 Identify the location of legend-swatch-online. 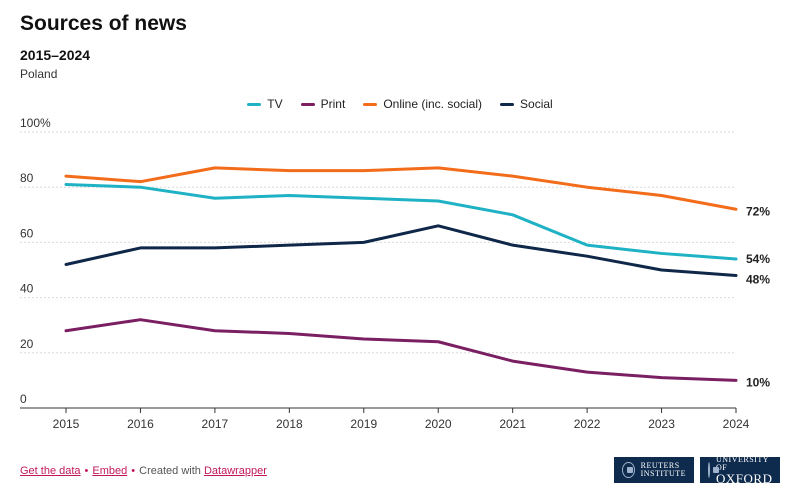
(370, 104).